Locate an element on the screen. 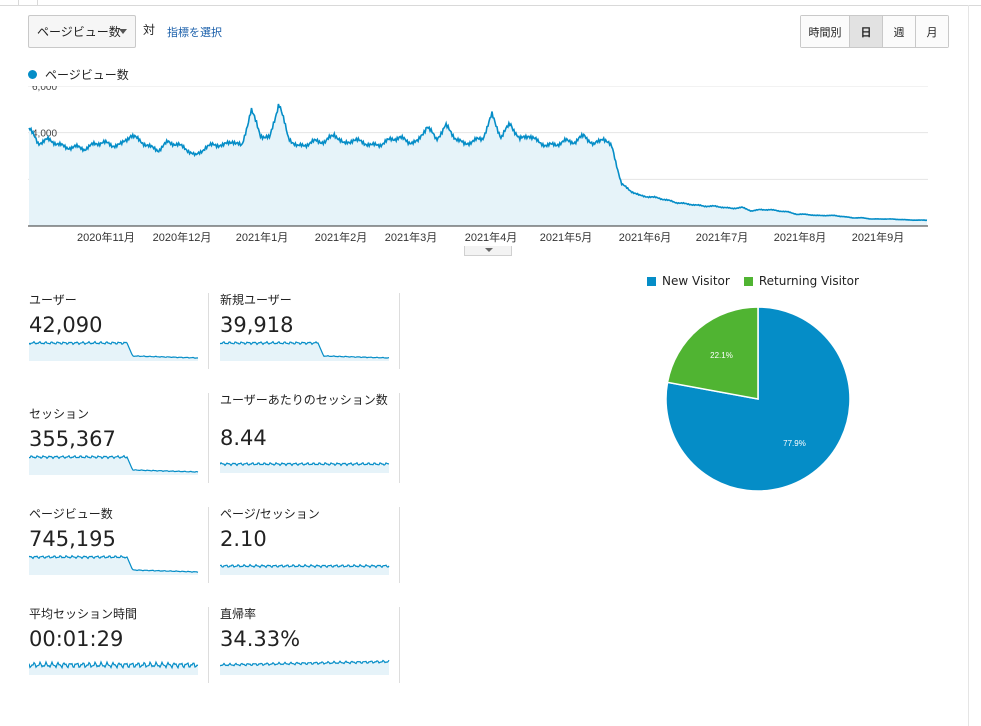 The height and width of the screenshot is (726, 981). choose-metric-link: 指標を選択 is located at coordinates (194, 32).